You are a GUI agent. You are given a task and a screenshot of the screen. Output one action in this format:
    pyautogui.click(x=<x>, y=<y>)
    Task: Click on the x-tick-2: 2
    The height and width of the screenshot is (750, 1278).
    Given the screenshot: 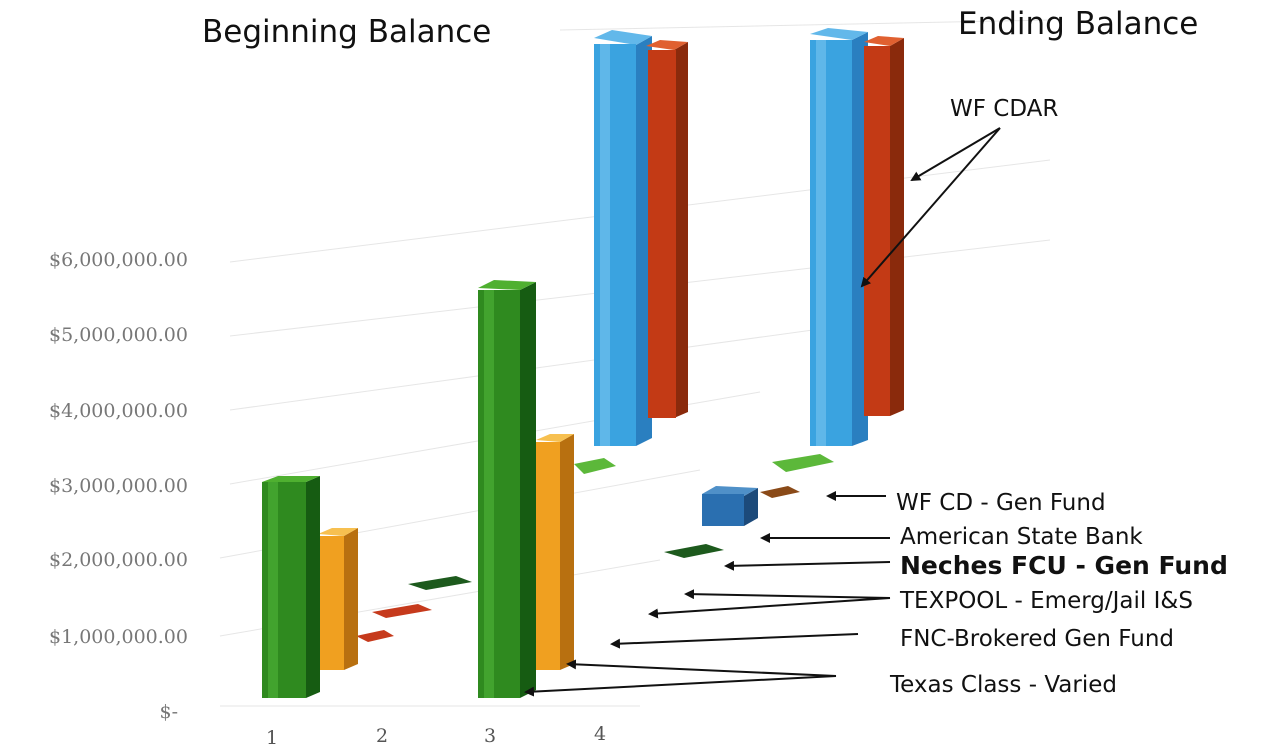 What is the action you would take?
    pyautogui.click(x=382, y=736)
    